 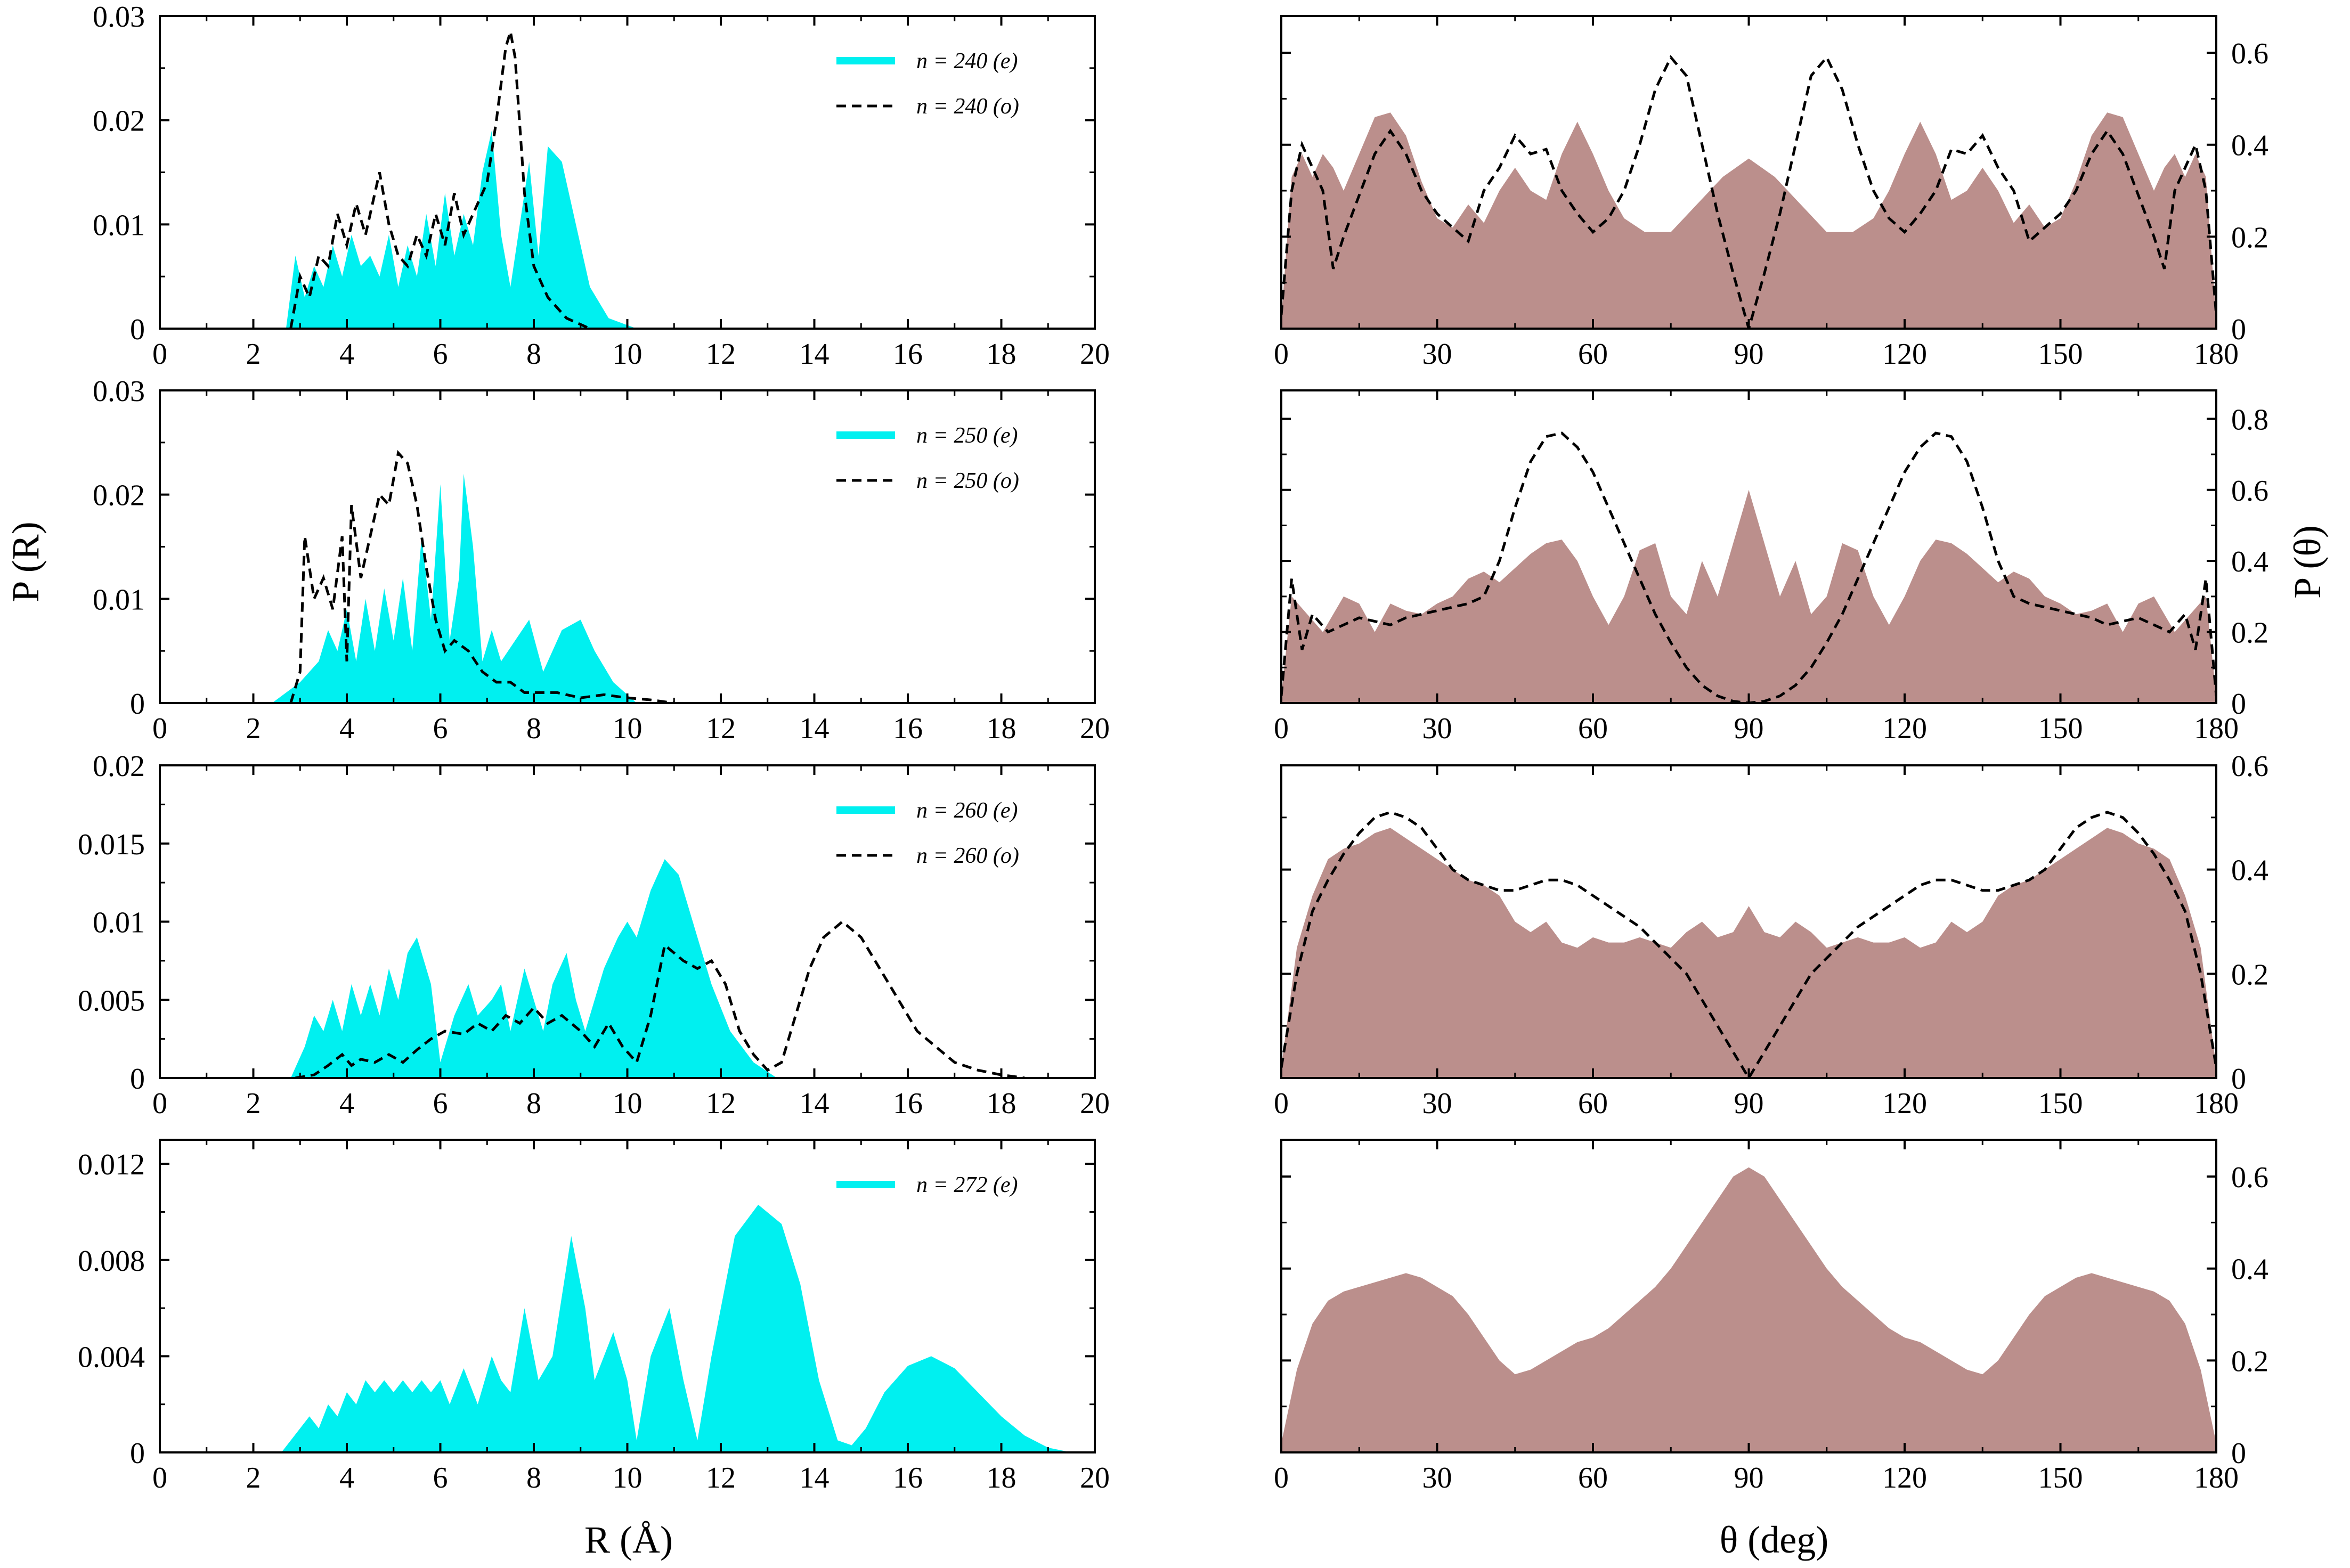 What do you see at coordinates (967, 856) in the screenshot?
I see `legend-label: n = 260 (o)` at bounding box center [967, 856].